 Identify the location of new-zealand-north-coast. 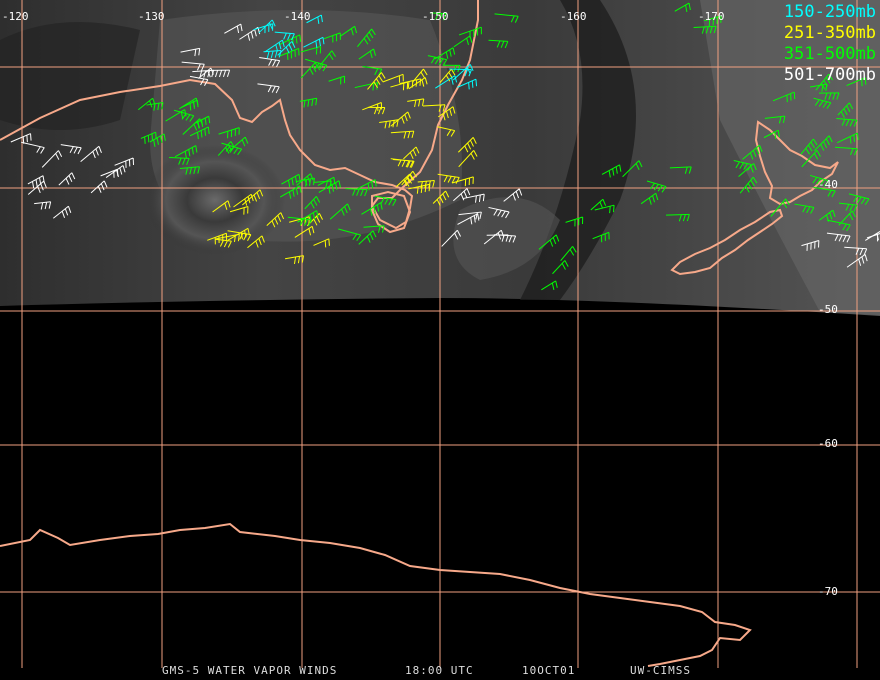
(796, 163).